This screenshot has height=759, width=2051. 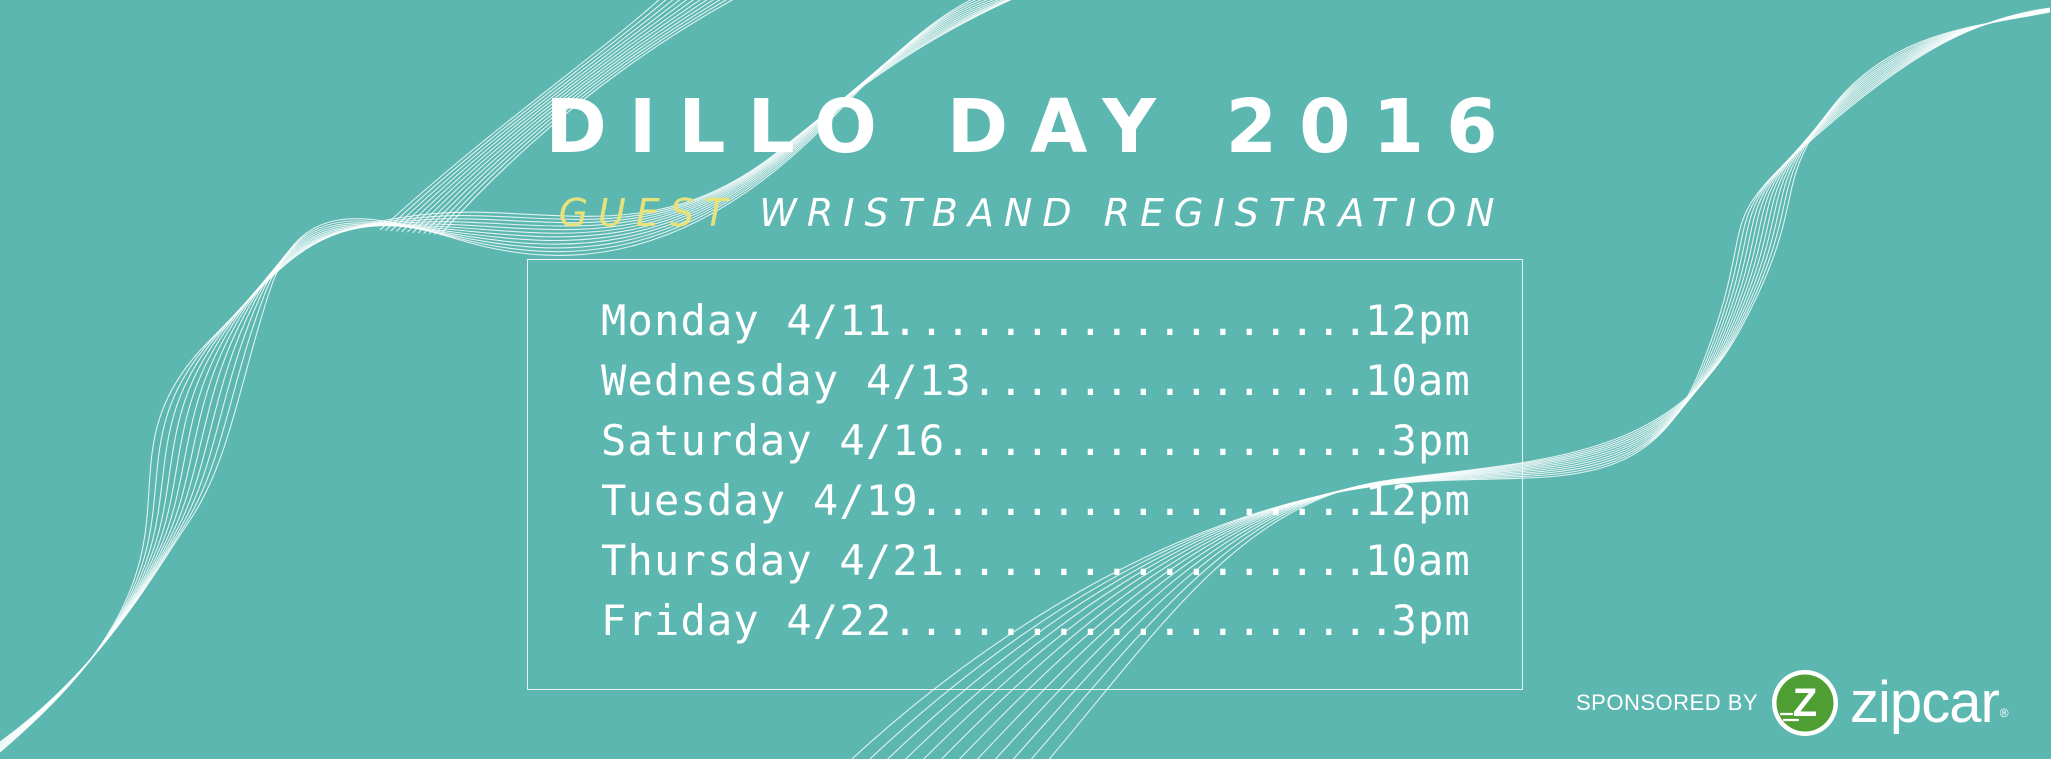 What do you see at coordinates (747, 320) in the screenshot?
I see `schedule-day: Monday 4/11` at bounding box center [747, 320].